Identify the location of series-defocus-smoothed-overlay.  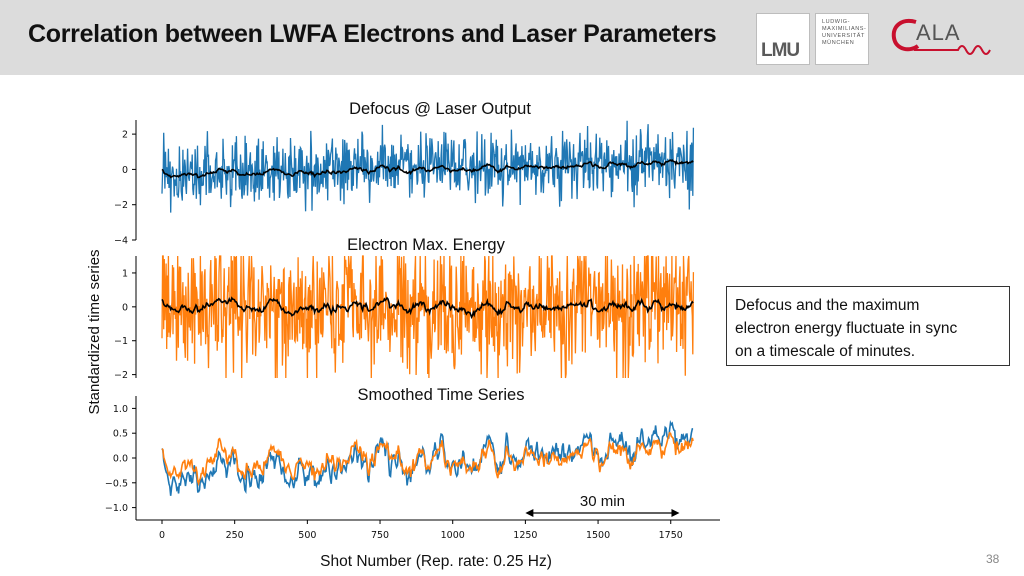
(427, 459).